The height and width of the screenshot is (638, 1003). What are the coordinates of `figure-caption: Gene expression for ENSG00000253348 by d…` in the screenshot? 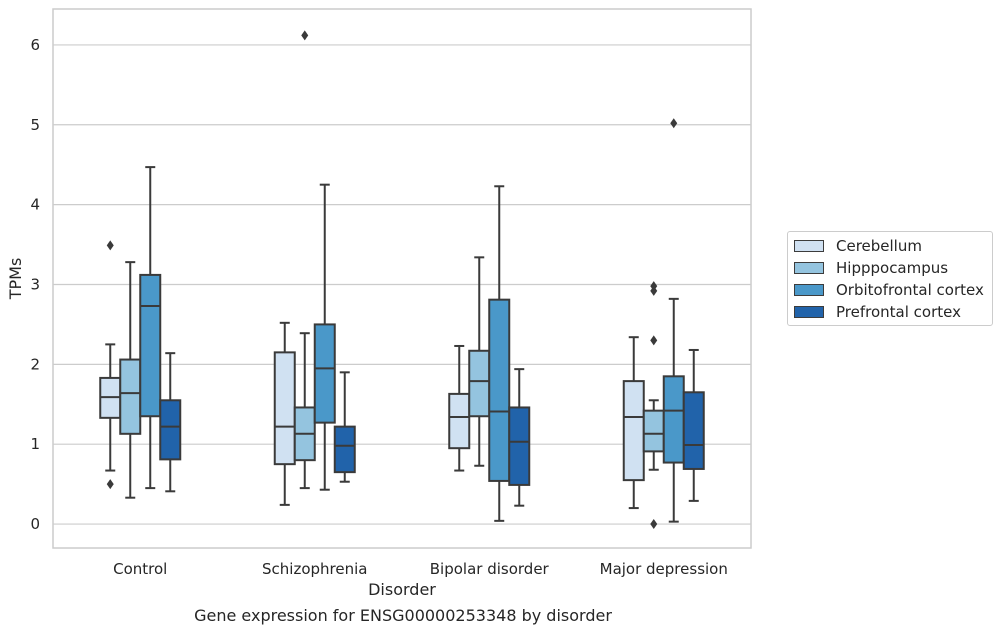 It's located at (403, 615).